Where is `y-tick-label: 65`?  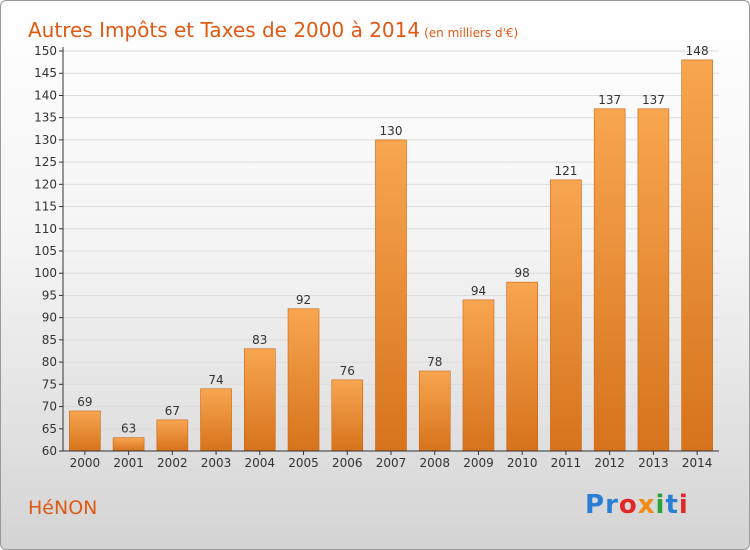
y-tick-label: 65 is located at coordinates (49, 429).